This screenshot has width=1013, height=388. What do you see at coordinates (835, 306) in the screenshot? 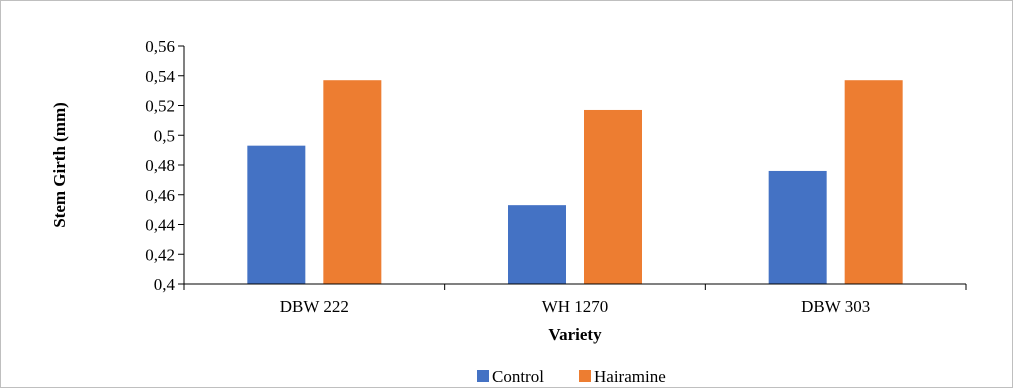
I see `x-tick-label: DBW 303` at bounding box center [835, 306].